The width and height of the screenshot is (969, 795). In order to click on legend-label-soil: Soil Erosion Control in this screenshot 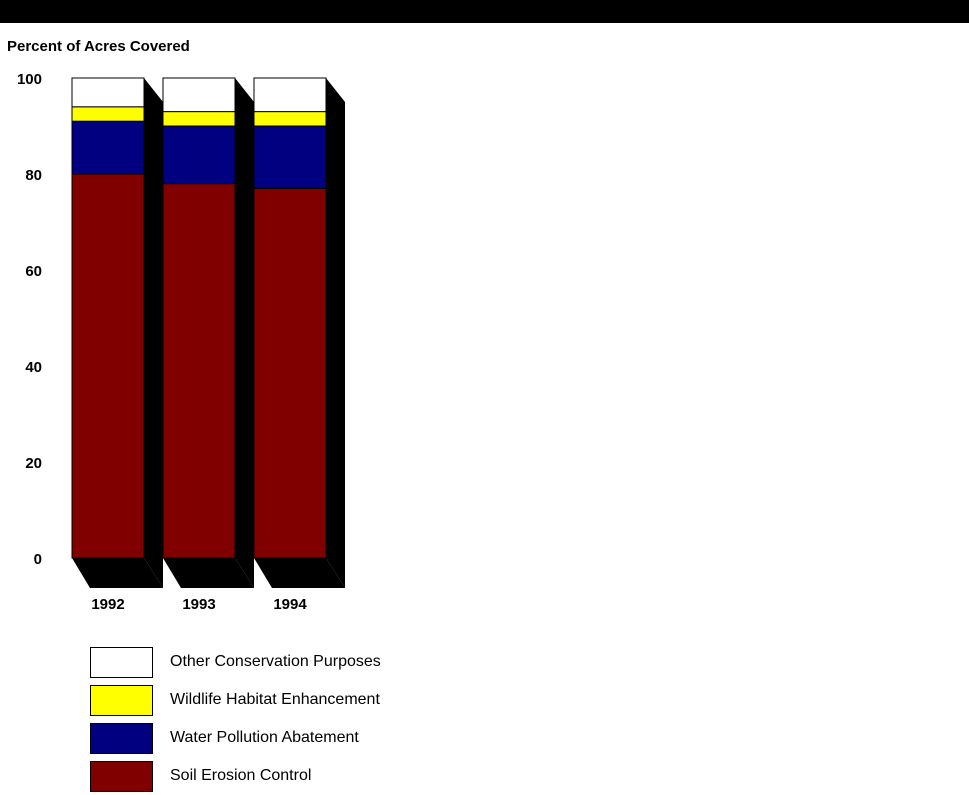, I will do `click(241, 775)`.